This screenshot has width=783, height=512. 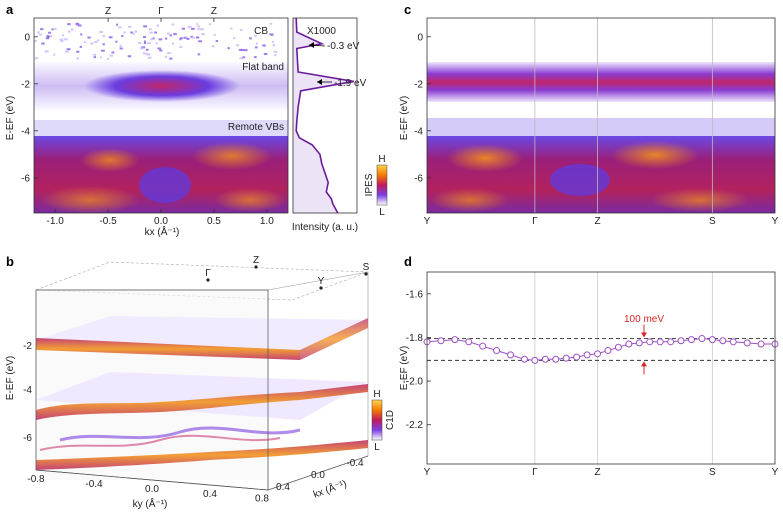 What do you see at coordinates (623, 115) in the screenshot?
I see `panel-c-sym-lines` at bounding box center [623, 115].